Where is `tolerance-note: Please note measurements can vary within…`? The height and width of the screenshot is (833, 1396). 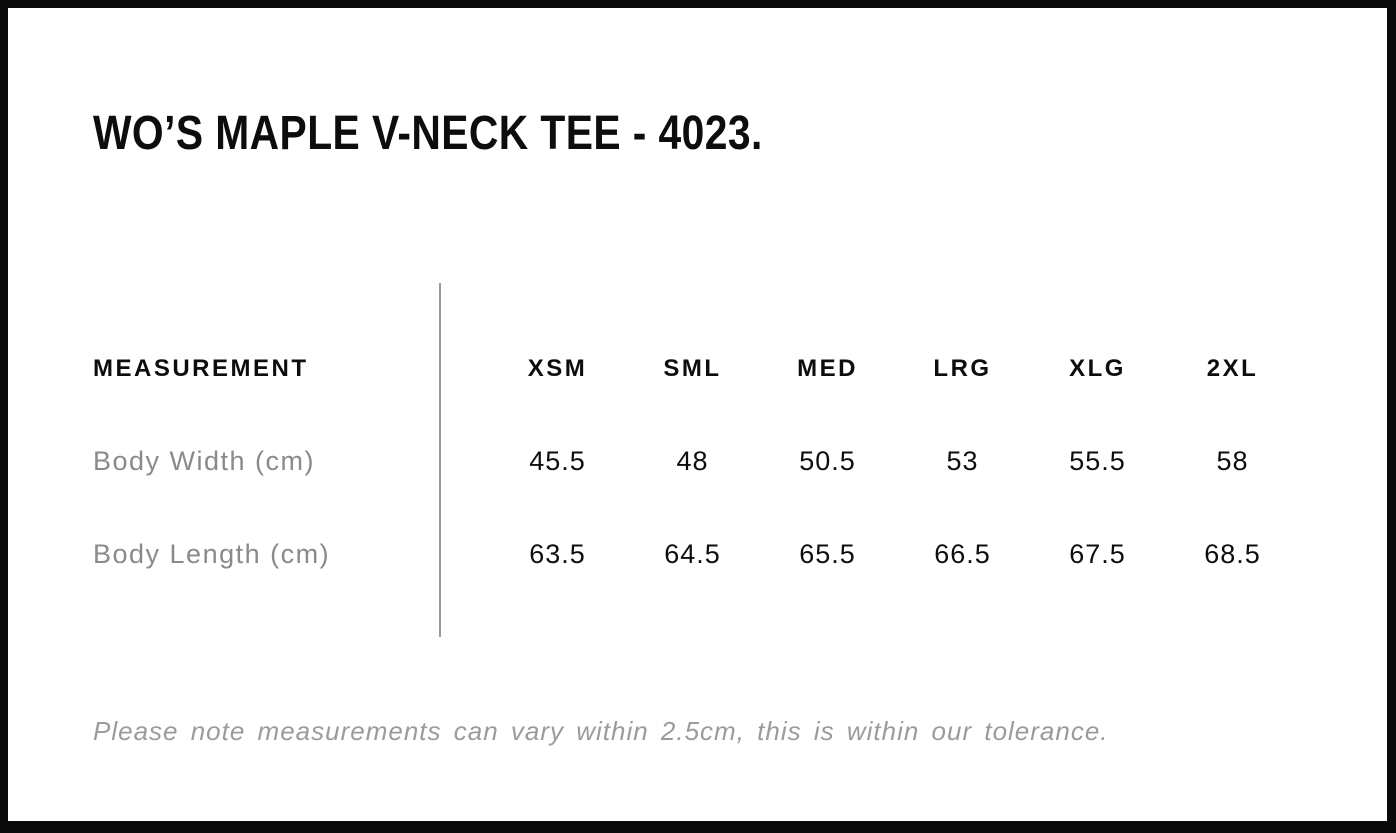
tolerance-note: Please note measurements can vary within… is located at coordinates (601, 731).